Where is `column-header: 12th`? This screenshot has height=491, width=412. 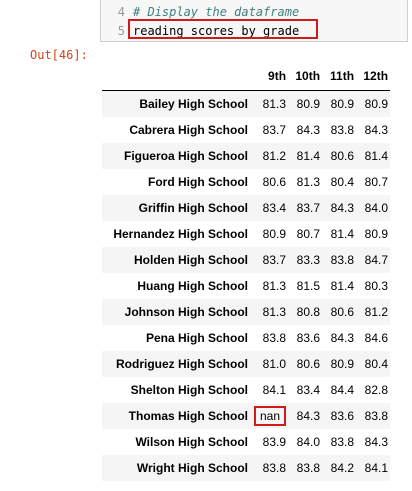
column-header: 12th is located at coordinates (373, 76).